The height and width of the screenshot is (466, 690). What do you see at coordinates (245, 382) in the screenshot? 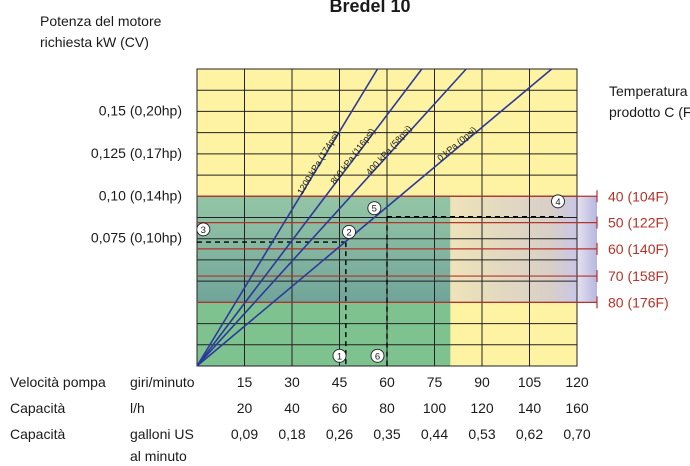
I see `table-cell: 15` at bounding box center [245, 382].